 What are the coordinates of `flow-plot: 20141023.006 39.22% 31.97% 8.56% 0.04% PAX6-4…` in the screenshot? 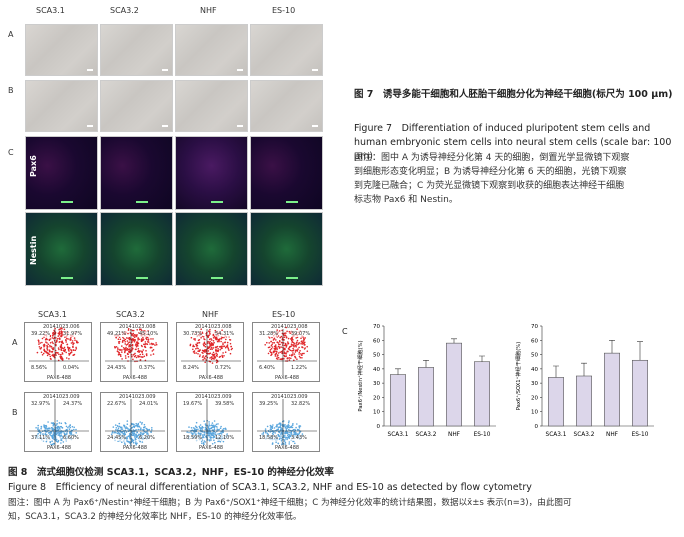 It's located at (58, 352).